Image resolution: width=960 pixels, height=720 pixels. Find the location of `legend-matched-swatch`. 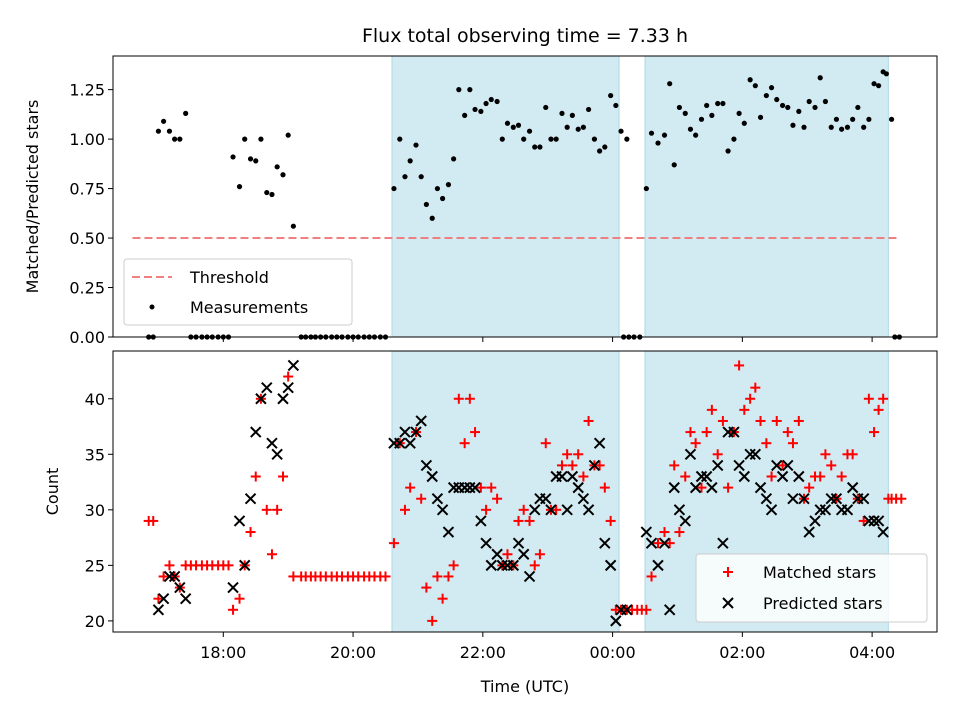

legend-matched-swatch is located at coordinates (728, 572).